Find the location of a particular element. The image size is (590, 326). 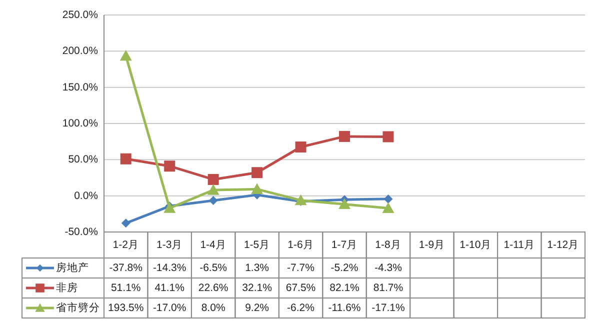

data-label: -17.0% is located at coordinates (169, 308).